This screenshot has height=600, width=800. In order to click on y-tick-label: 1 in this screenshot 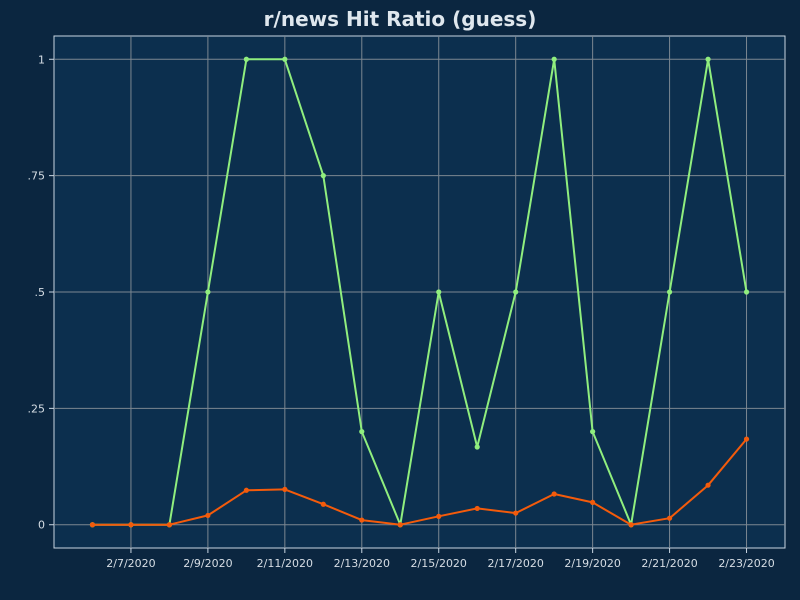, I will do `click(41, 59)`.